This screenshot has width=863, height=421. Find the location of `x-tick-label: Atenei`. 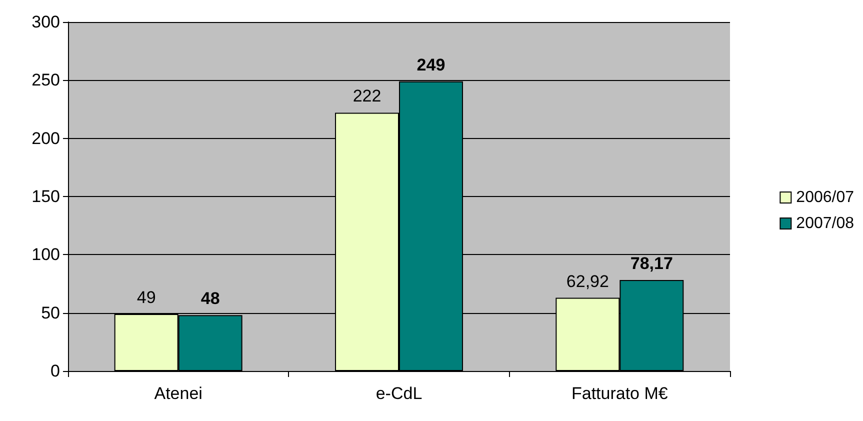

x-tick-label: Atenei is located at coordinates (178, 393).